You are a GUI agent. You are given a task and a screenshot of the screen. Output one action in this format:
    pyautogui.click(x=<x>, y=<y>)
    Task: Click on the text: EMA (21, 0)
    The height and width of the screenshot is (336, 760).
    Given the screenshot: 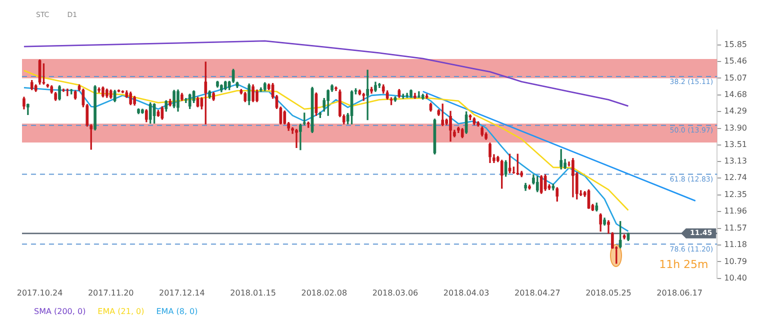 What is the action you would take?
    pyautogui.click(x=121, y=311)
    